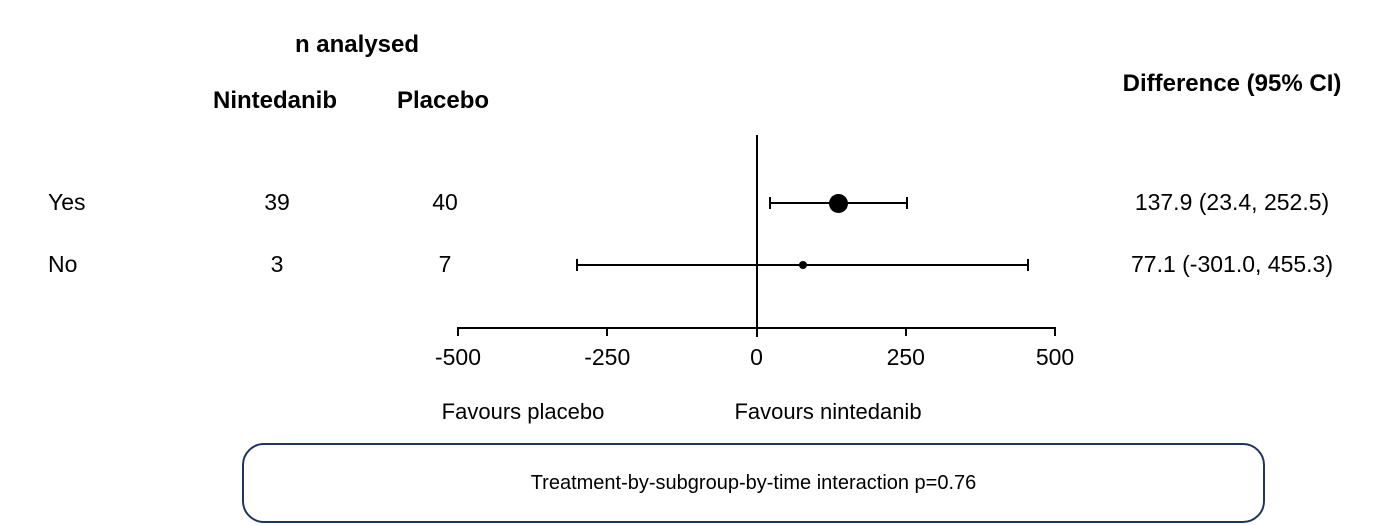  Describe the element at coordinates (523, 411) in the screenshot. I see `favours-placebo-label: Favours placebo` at that location.